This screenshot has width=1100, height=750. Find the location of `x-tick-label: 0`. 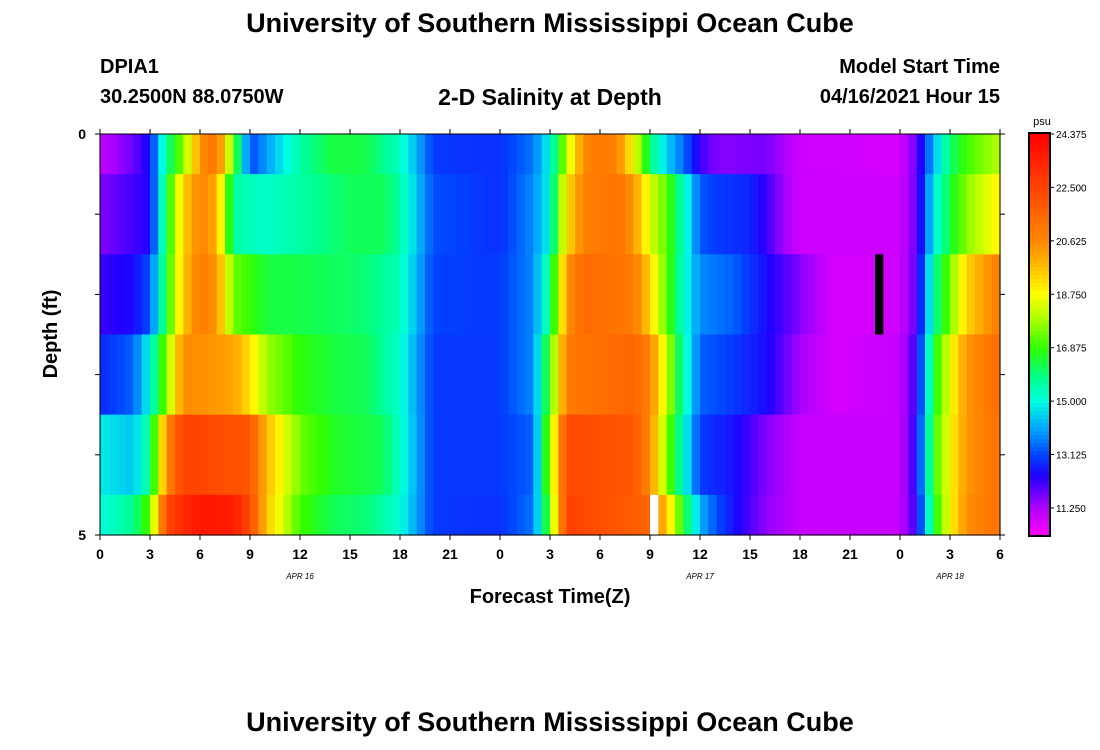

x-tick-label: 0 is located at coordinates (500, 554).